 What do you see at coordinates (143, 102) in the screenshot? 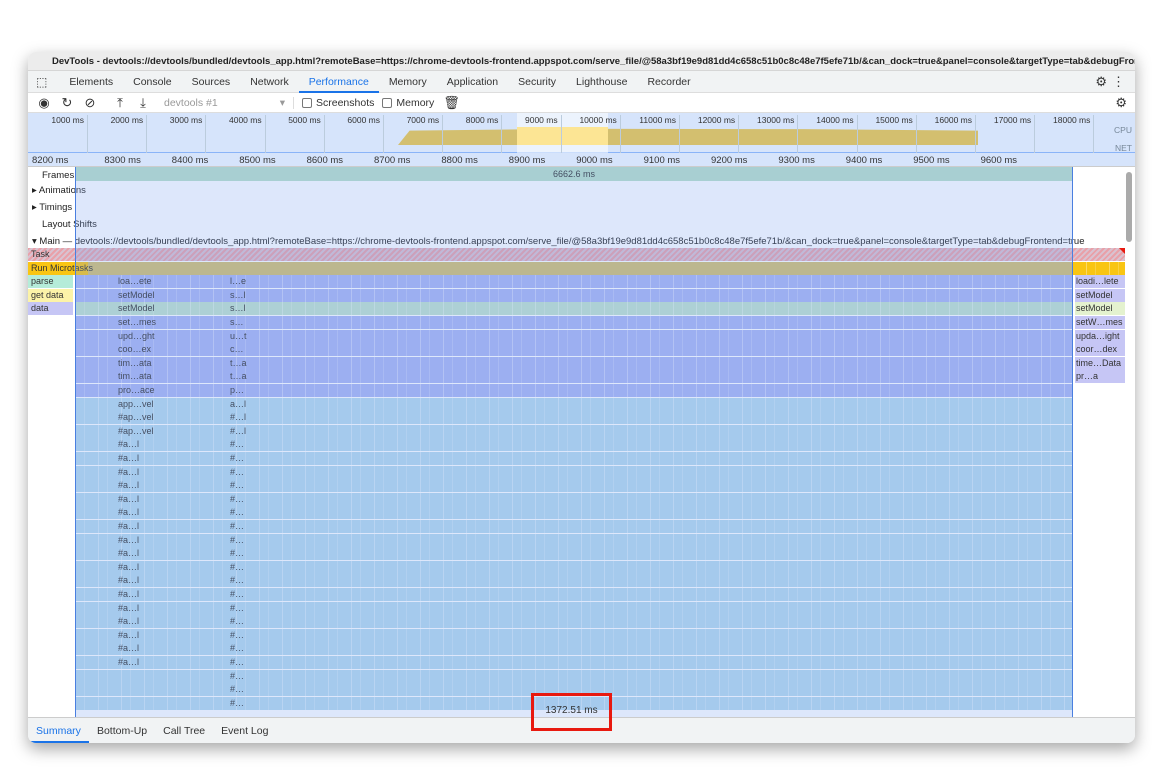
I see `download-icon: ⤓` at bounding box center [143, 102].